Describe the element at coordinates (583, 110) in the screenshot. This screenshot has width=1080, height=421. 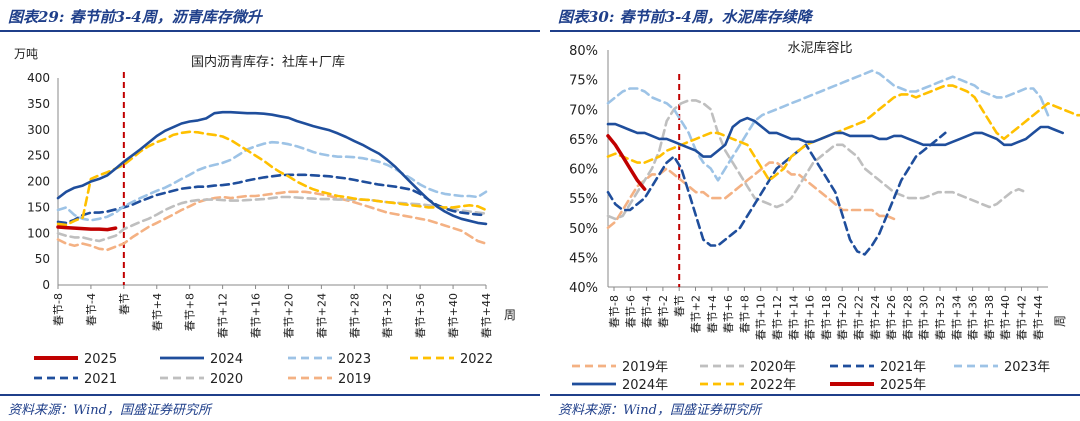
I see `y-tick-label: 70%` at that location.